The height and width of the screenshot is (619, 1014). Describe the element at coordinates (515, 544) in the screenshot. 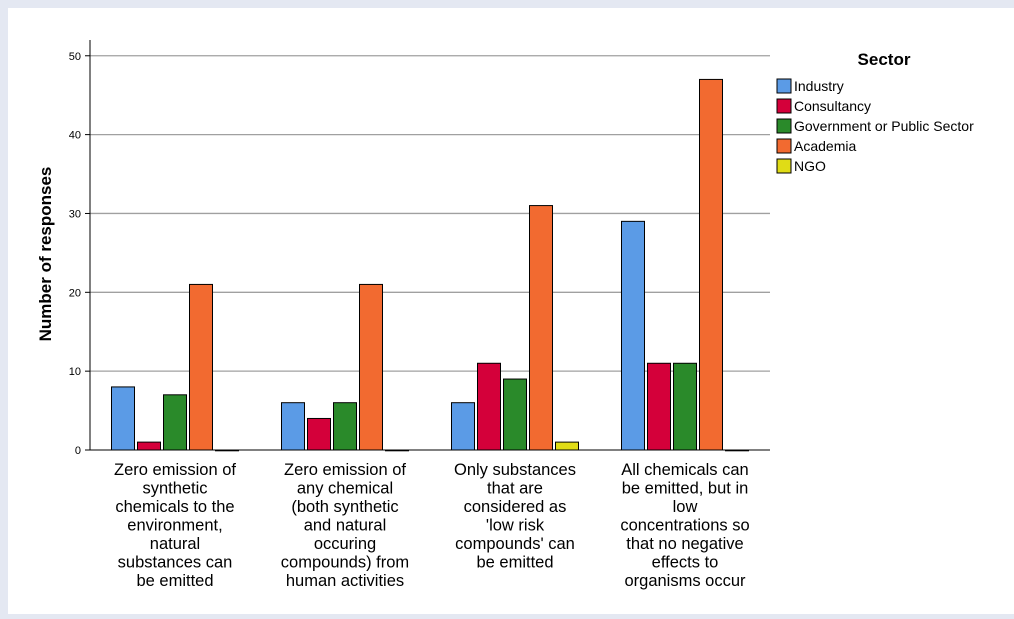

I see `x-category-line: compounds' can` at that location.